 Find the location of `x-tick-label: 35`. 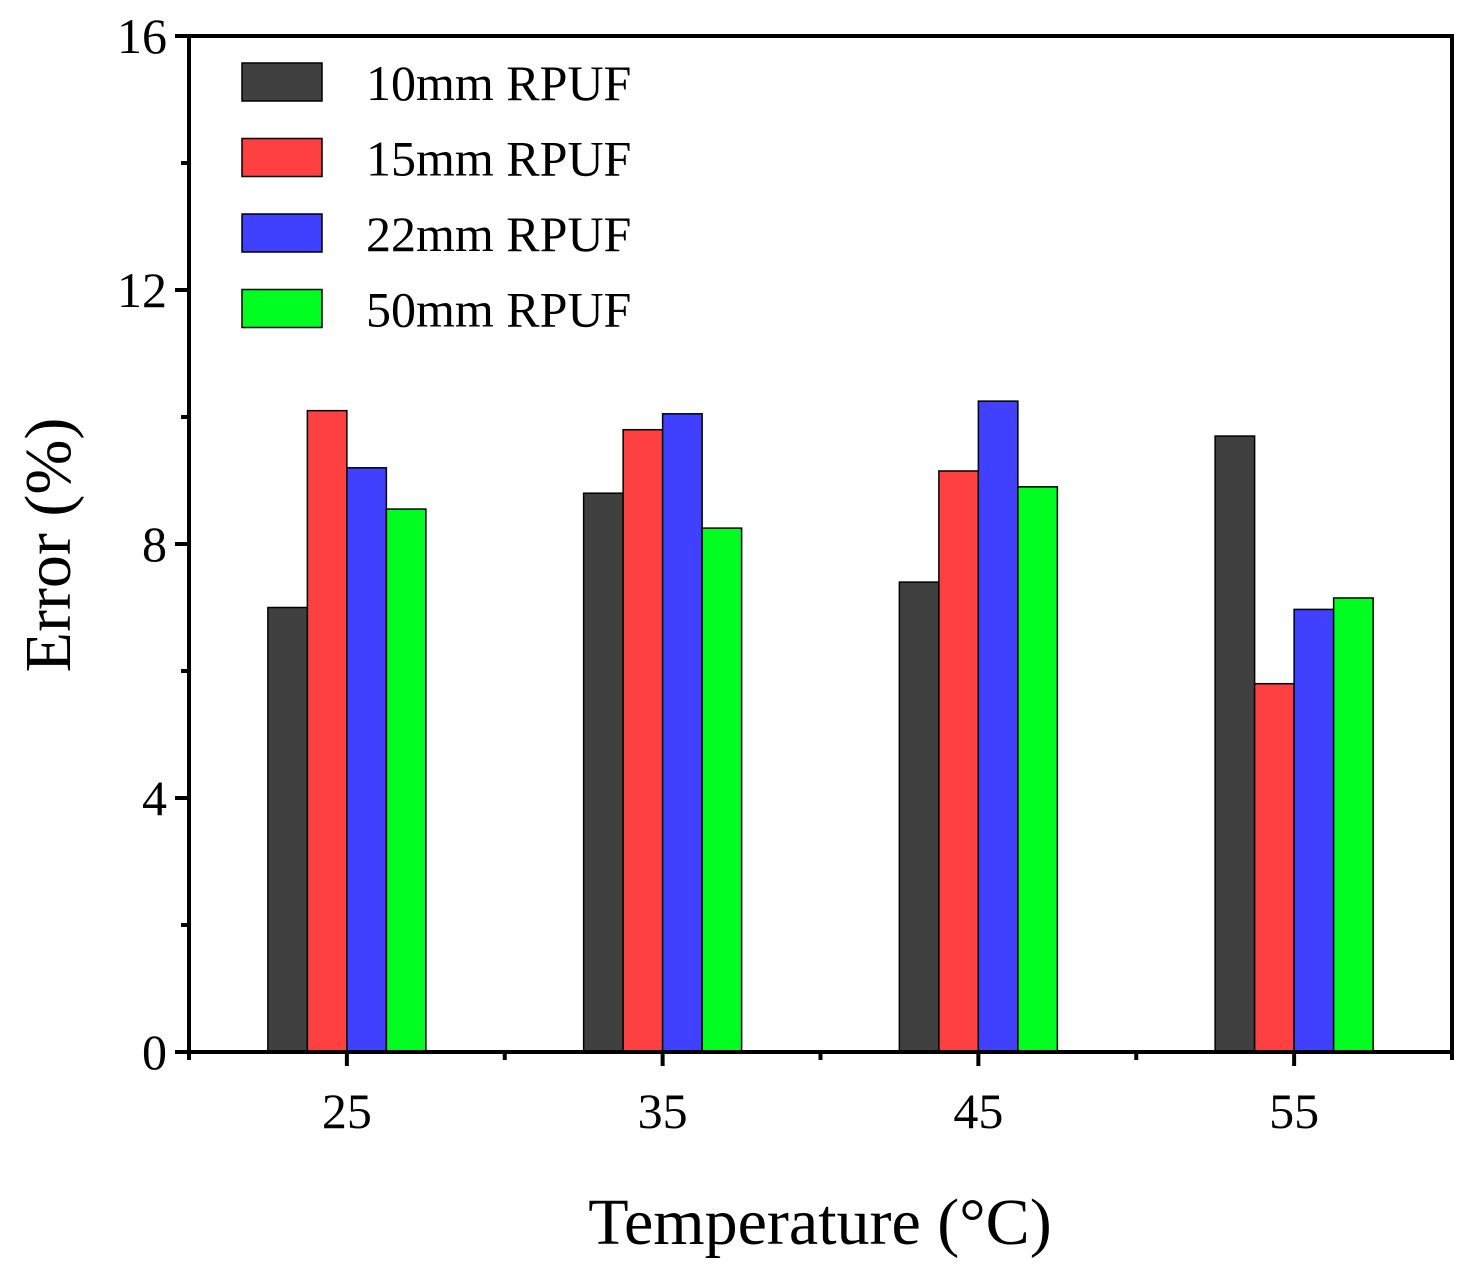

x-tick-label: 35 is located at coordinates (663, 1111).